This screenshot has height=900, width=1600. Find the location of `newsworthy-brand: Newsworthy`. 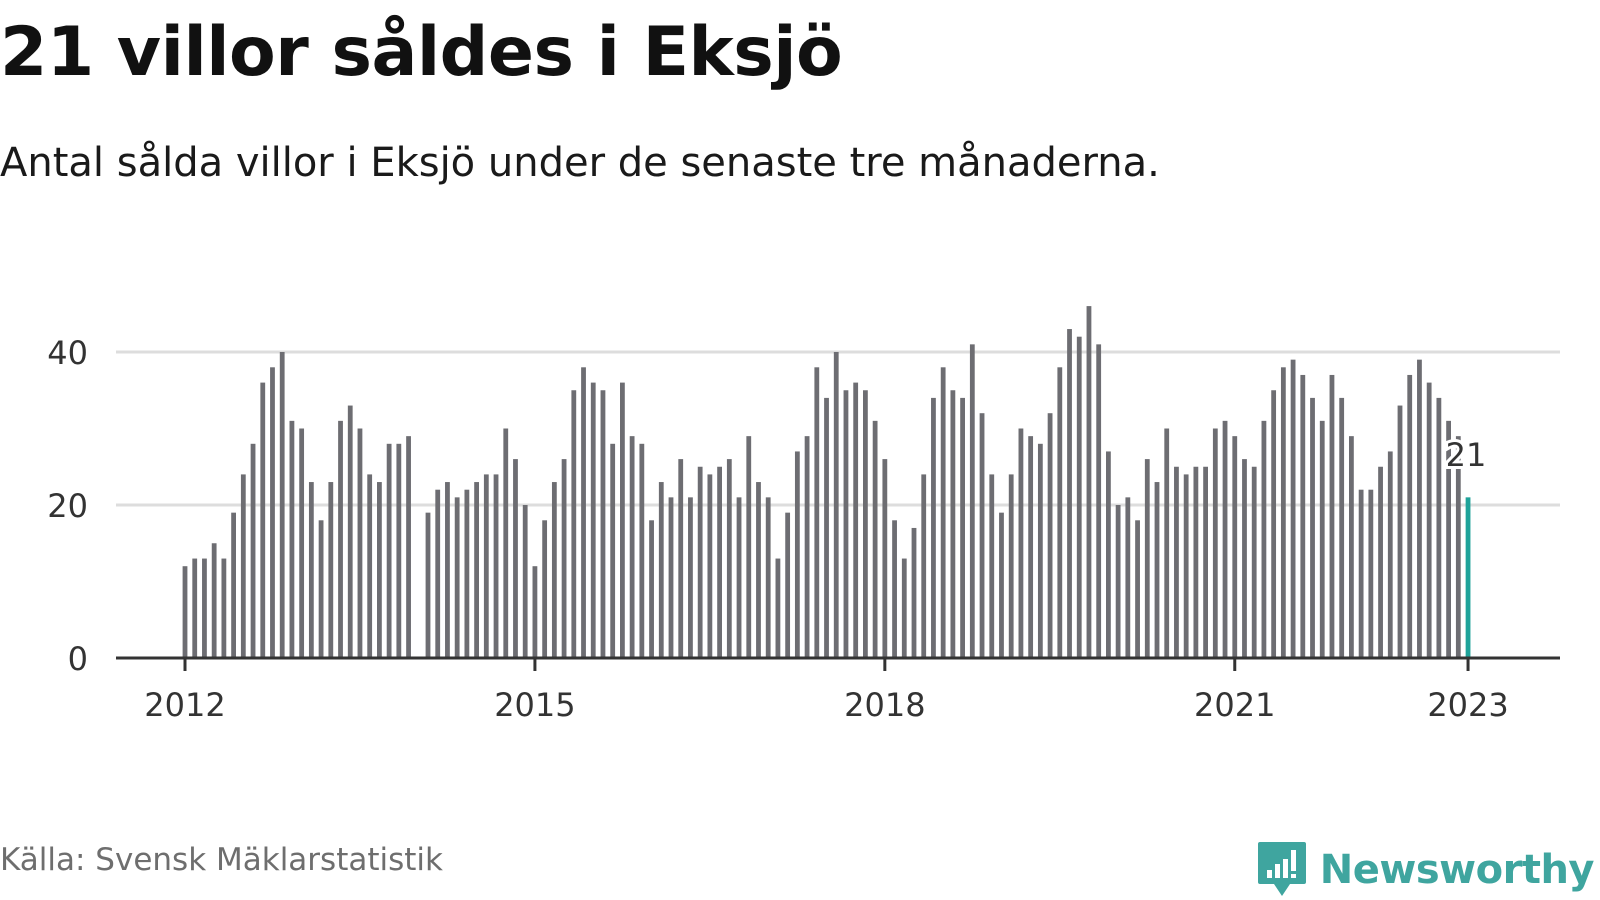

newsworthy-brand: Newsworthy is located at coordinates (1425, 870).